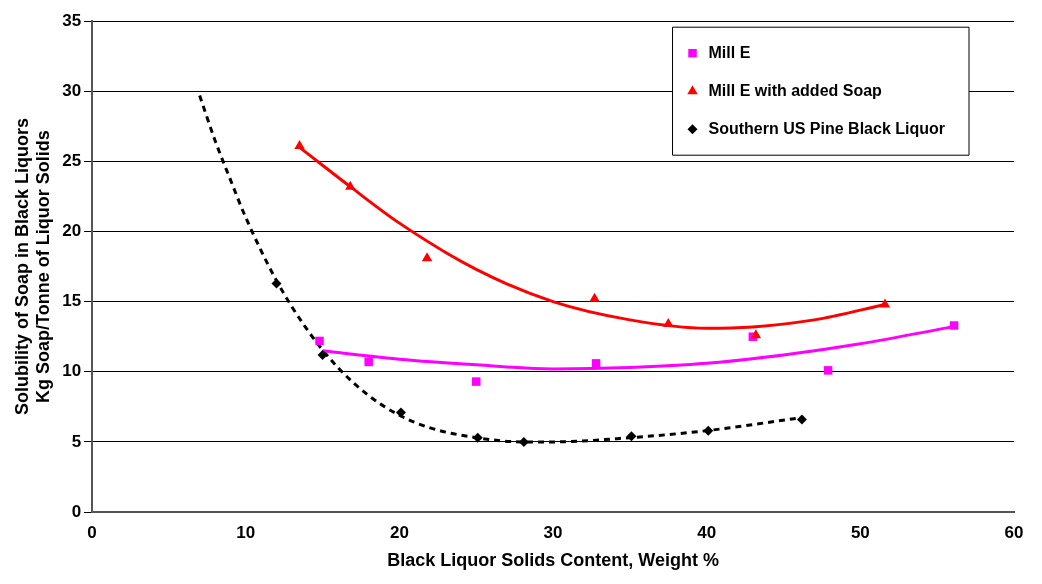 The width and height of the screenshot is (1042, 584). What do you see at coordinates (72, 20) in the screenshot?
I see `y-tick-label: 35` at bounding box center [72, 20].